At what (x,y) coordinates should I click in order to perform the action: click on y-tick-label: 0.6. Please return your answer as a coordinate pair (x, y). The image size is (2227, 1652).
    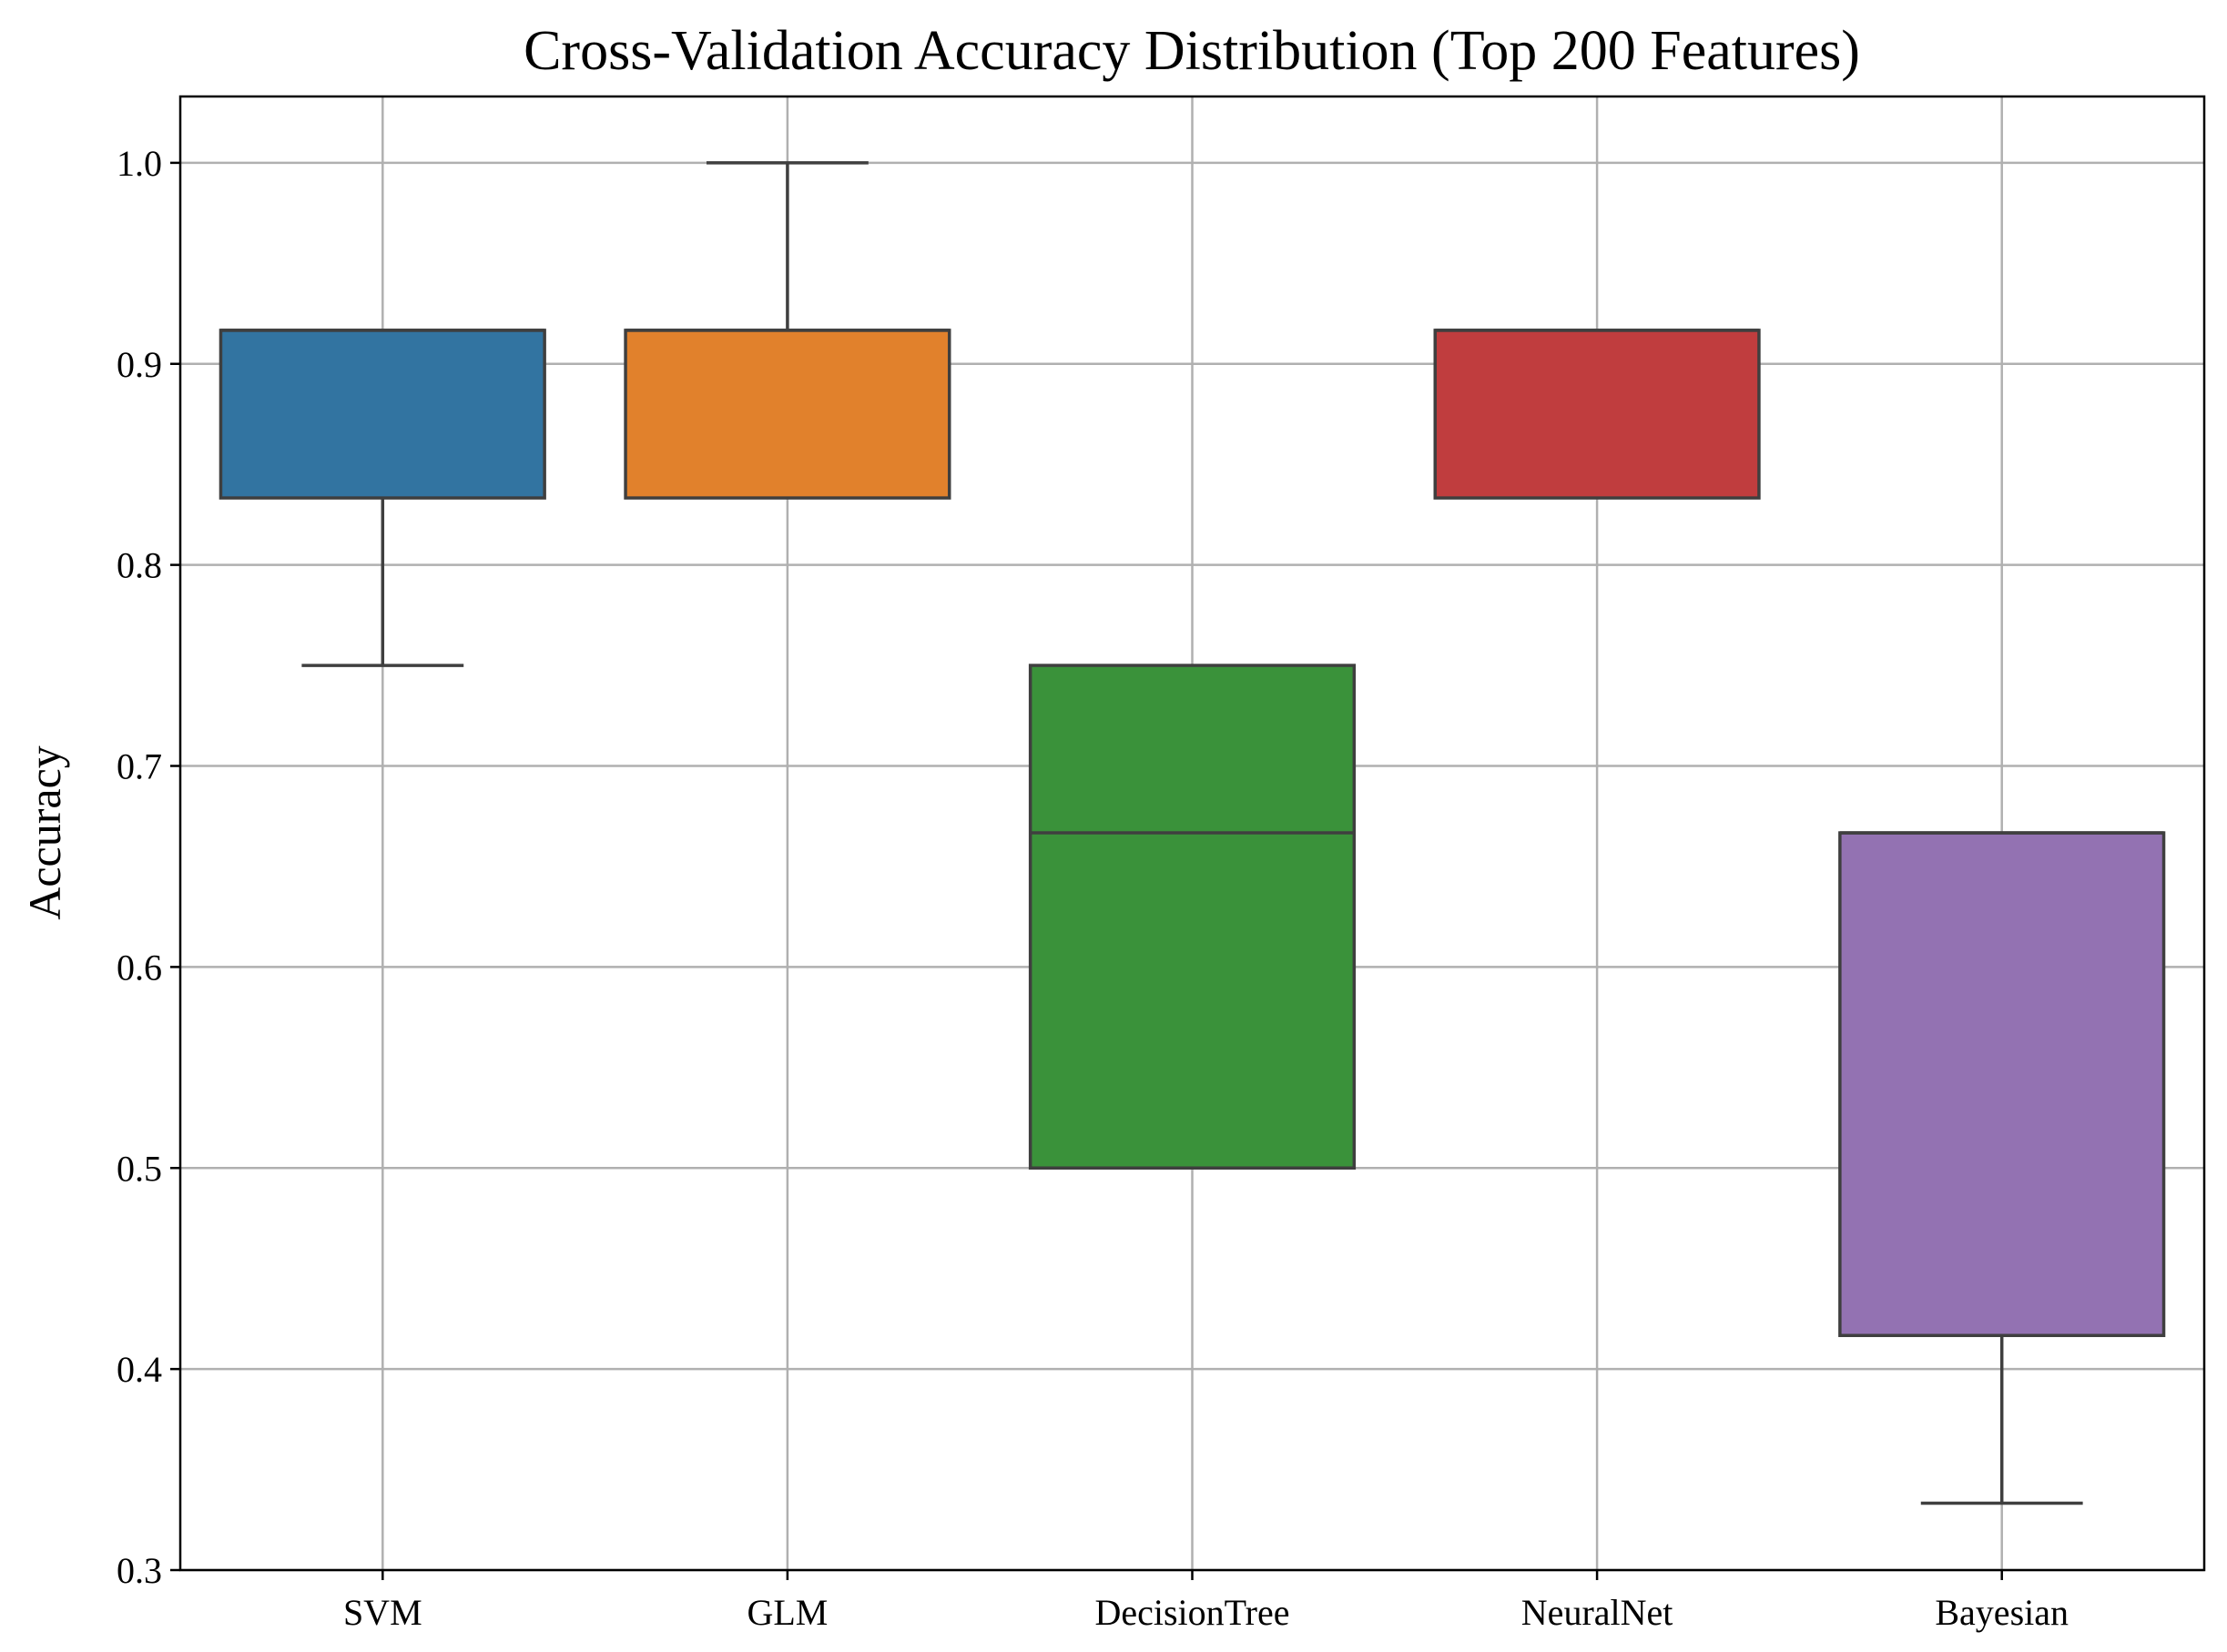
    Looking at the image, I should click on (139, 968).